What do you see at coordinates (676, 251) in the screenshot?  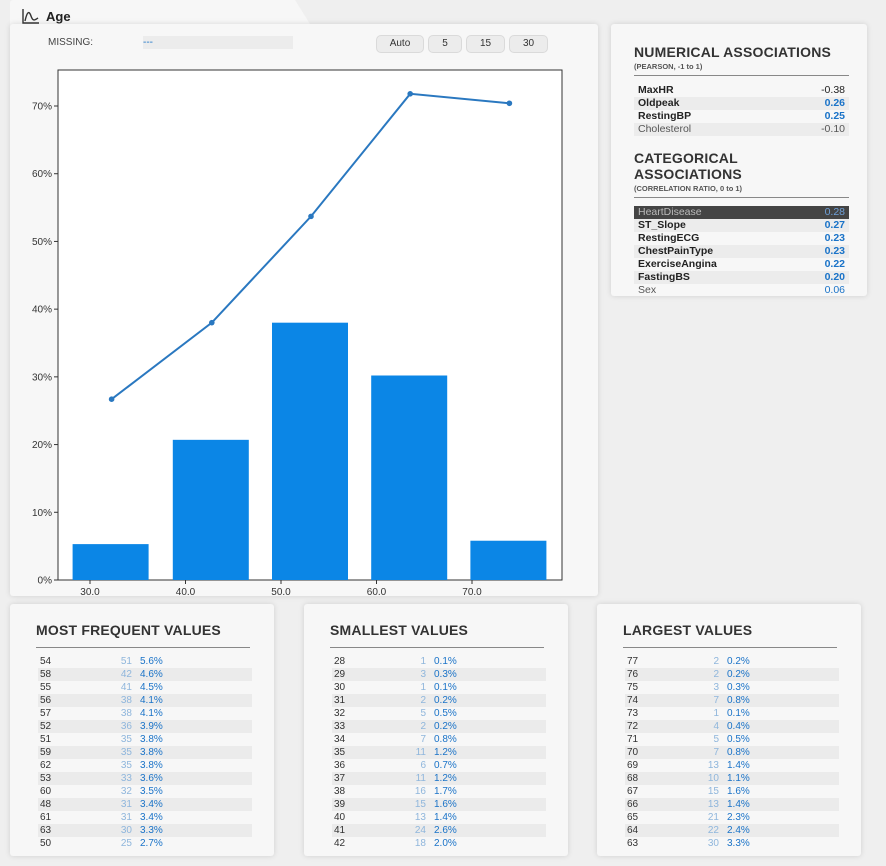 I see `assoc-name: ChestPainType` at bounding box center [676, 251].